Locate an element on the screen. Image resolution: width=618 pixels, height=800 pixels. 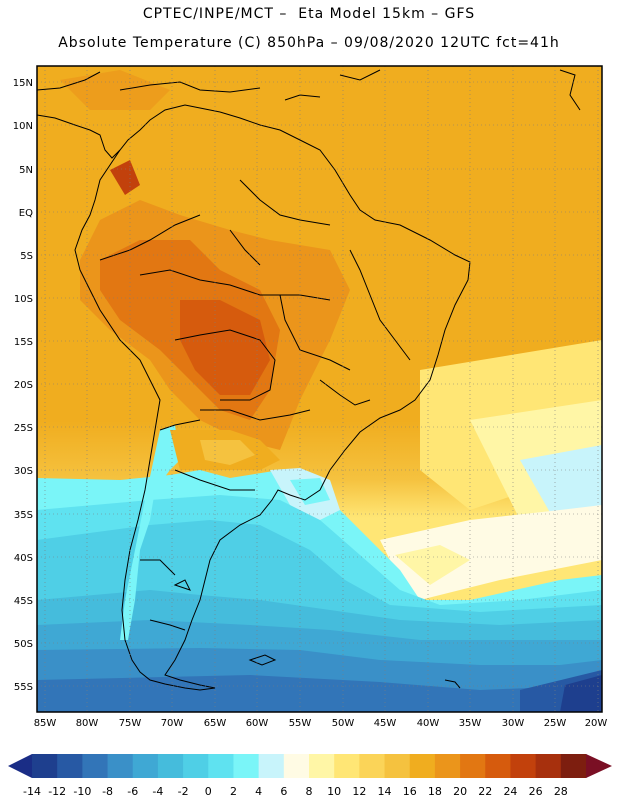
color-scale-label: 10 is located at coordinates (334, 791).